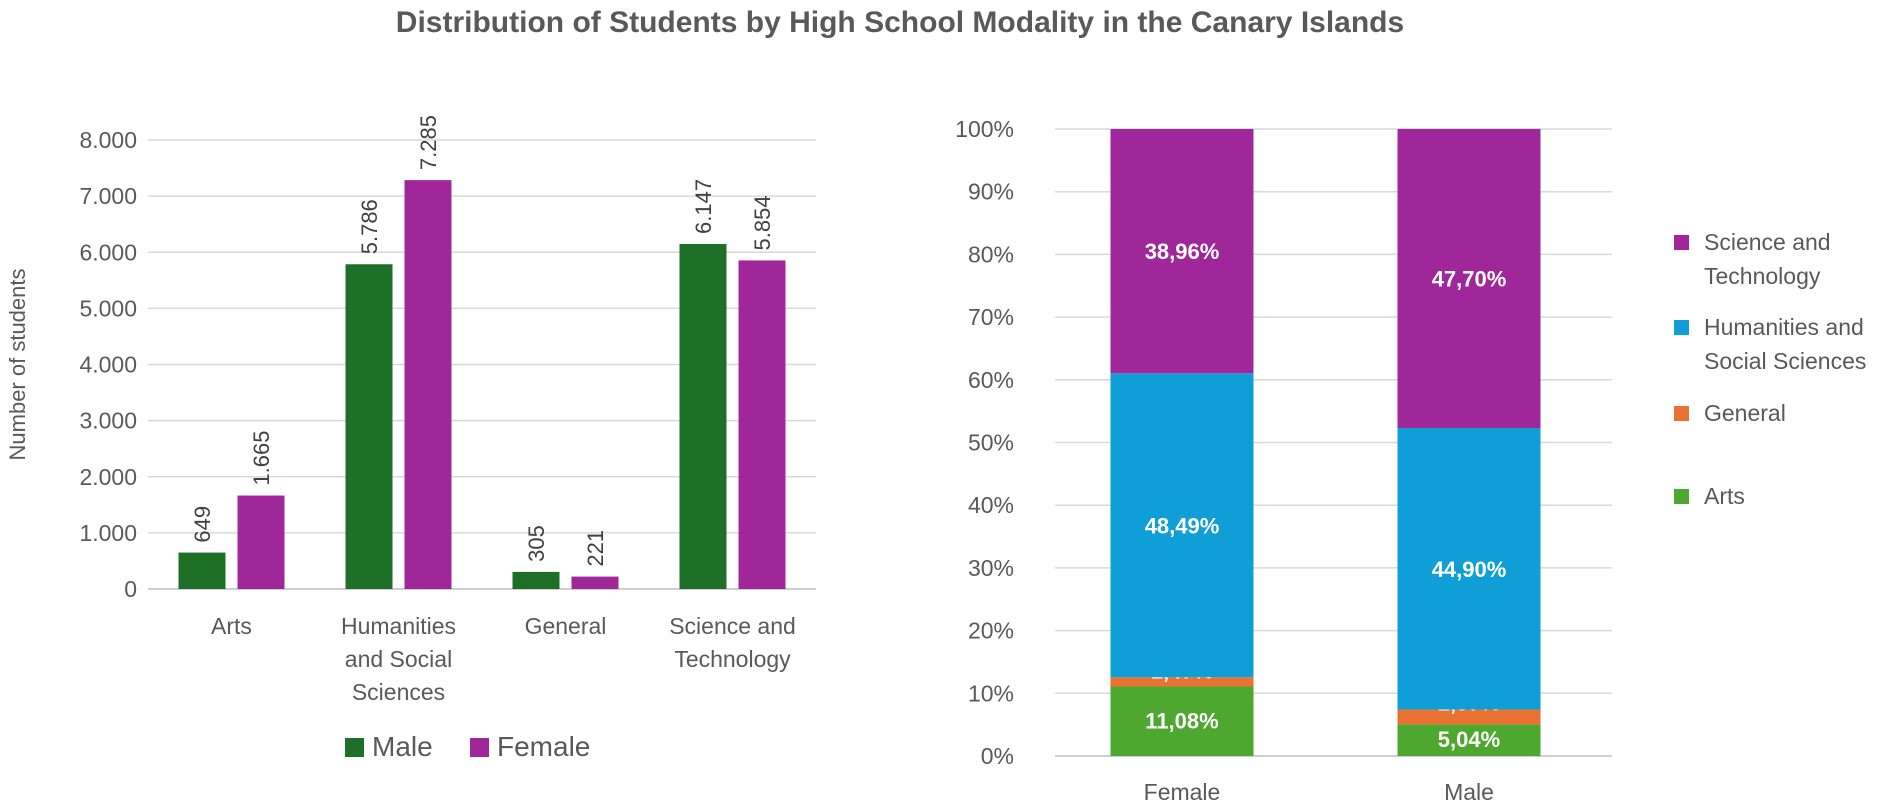 The image size is (1902, 809). What do you see at coordinates (261, 457) in the screenshot?
I see `data-label: 1.665` at bounding box center [261, 457].